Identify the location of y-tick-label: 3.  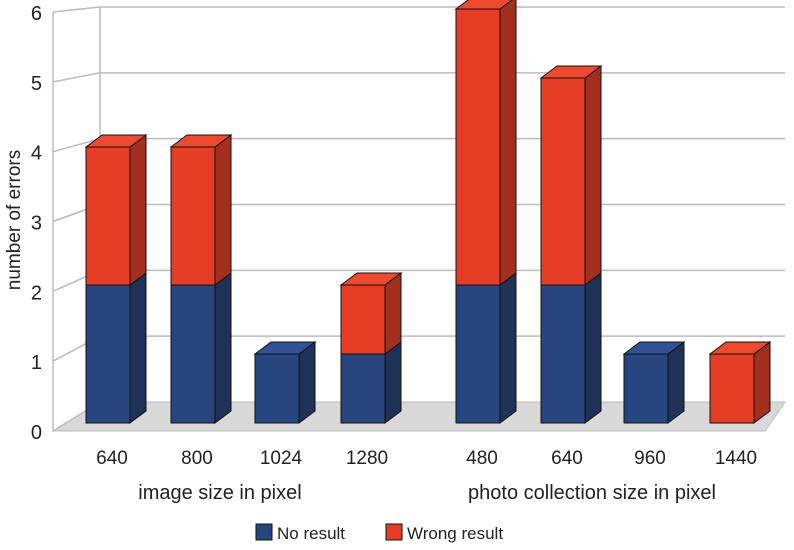
(36, 224).